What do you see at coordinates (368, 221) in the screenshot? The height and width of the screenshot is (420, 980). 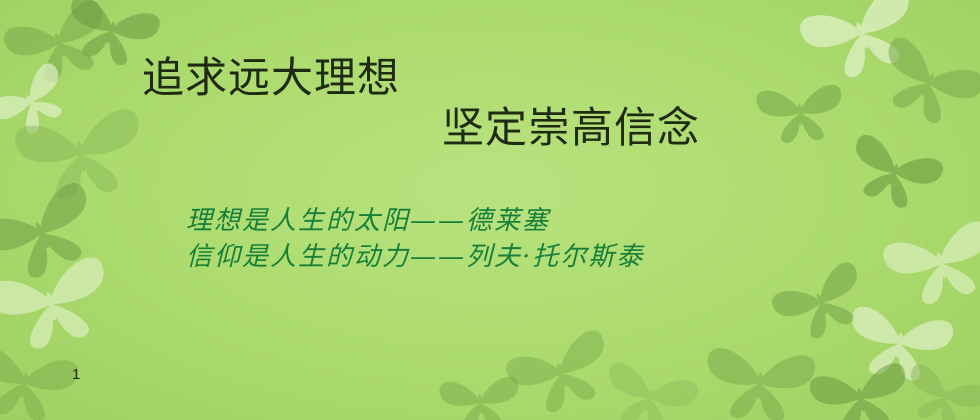 I see `quote-line-1: 理想是人生的太阳——德莱塞` at bounding box center [368, 221].